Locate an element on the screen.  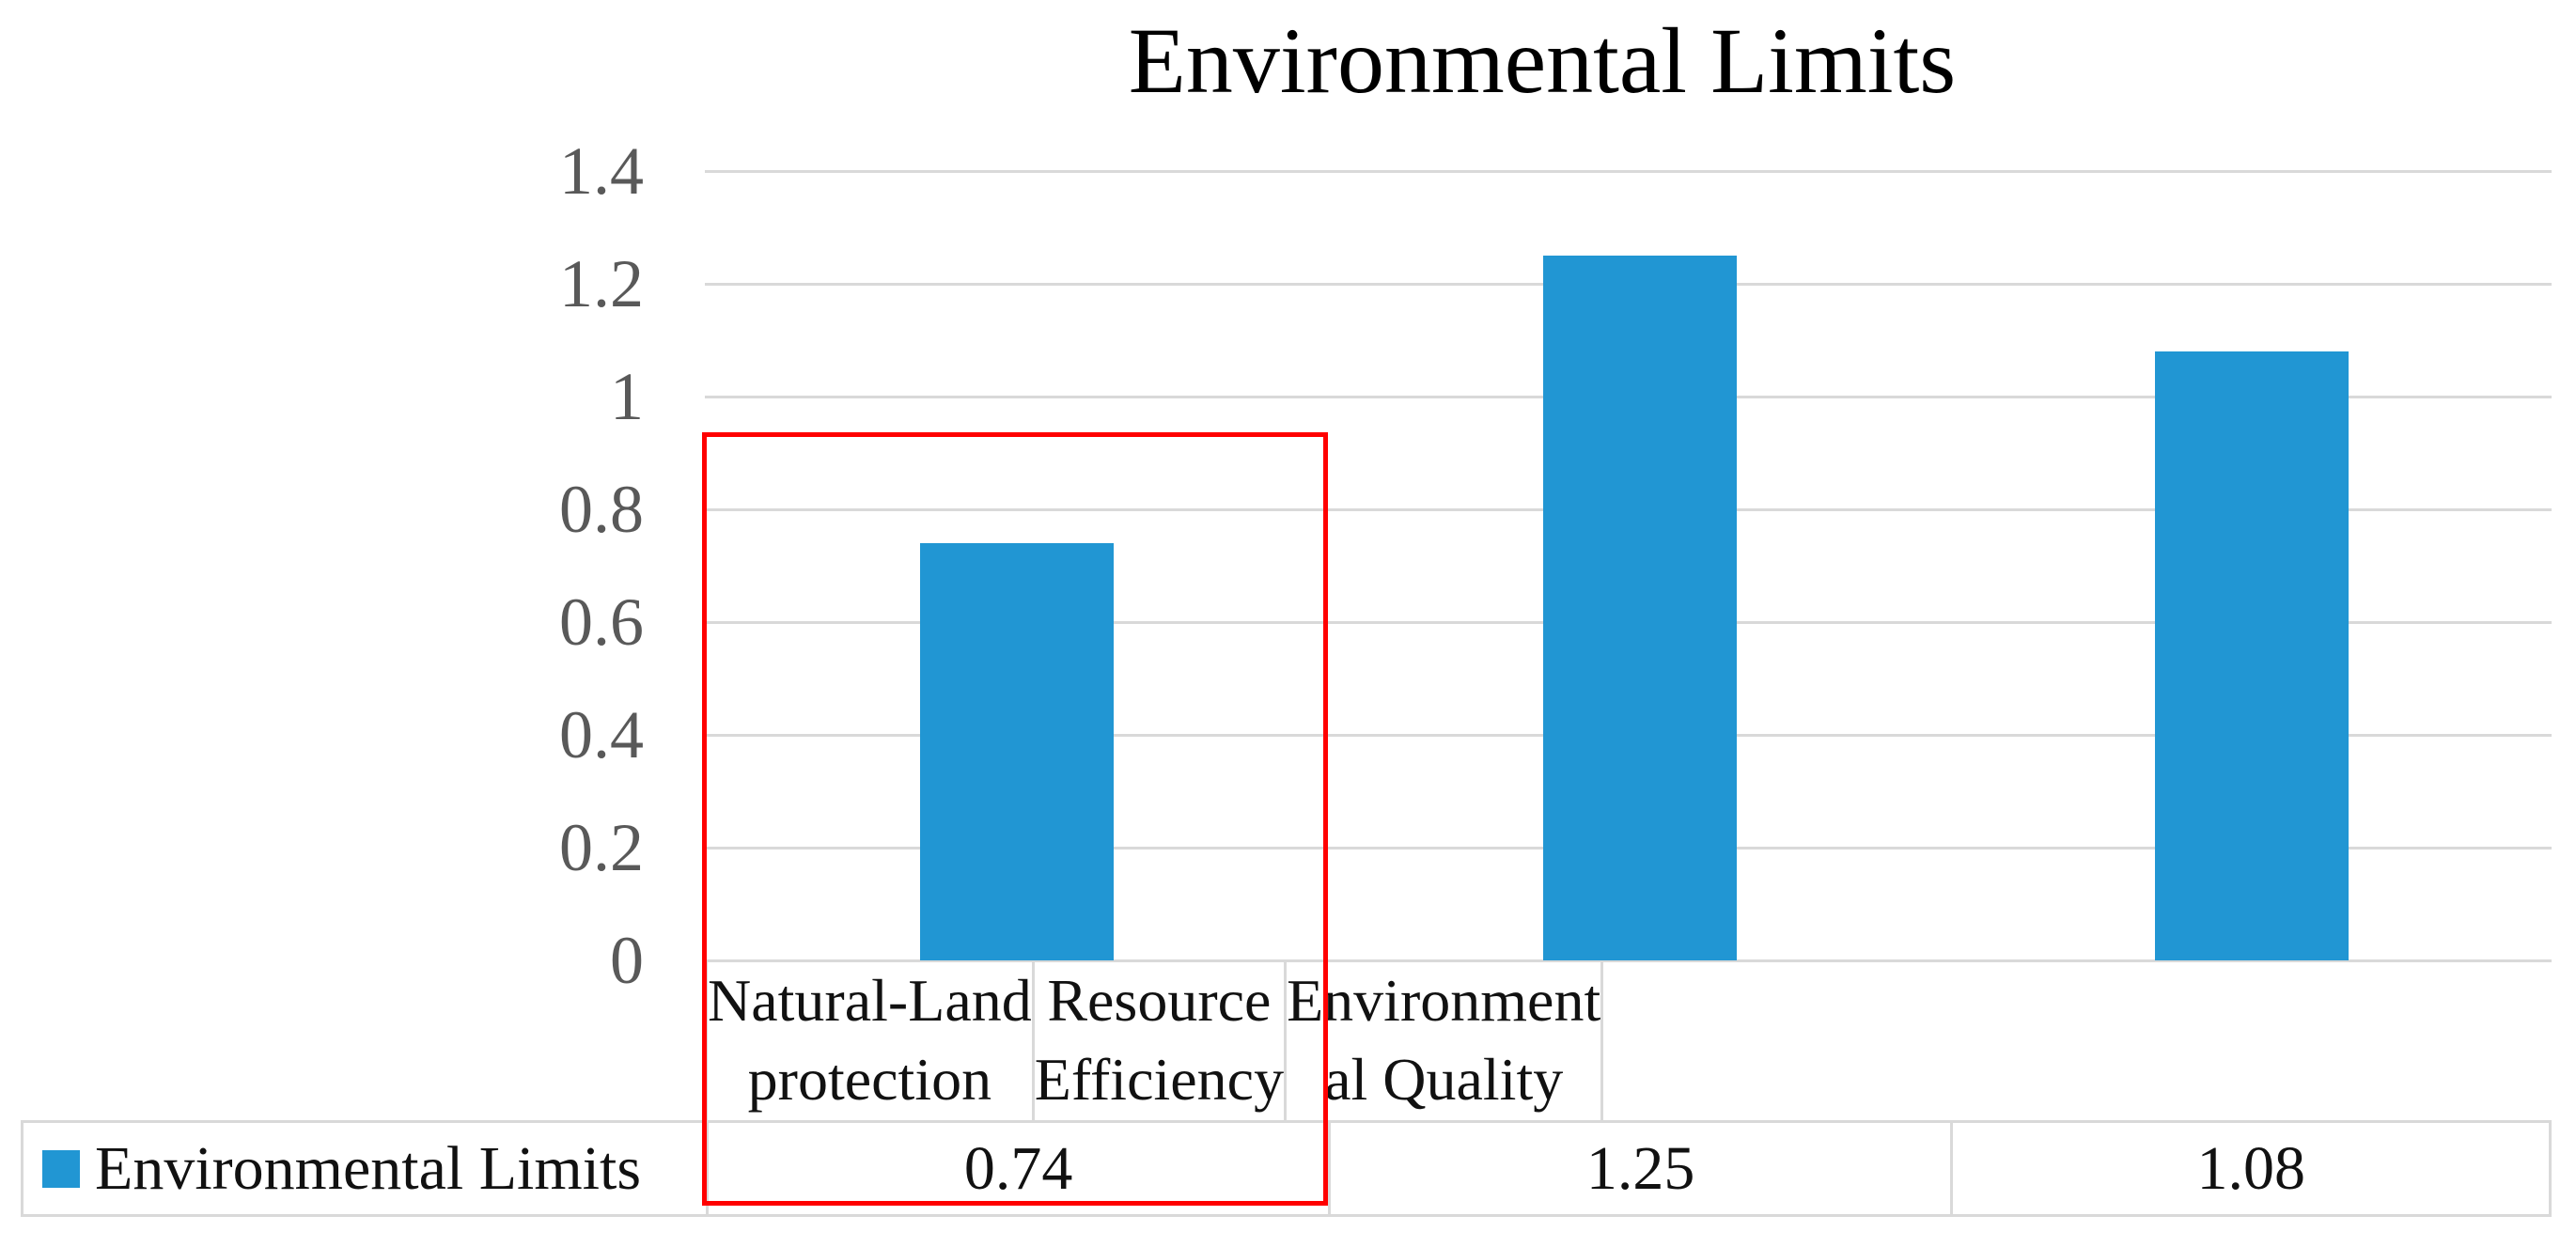
bar-resource-efficiency is located at coordinates (1640, 608).